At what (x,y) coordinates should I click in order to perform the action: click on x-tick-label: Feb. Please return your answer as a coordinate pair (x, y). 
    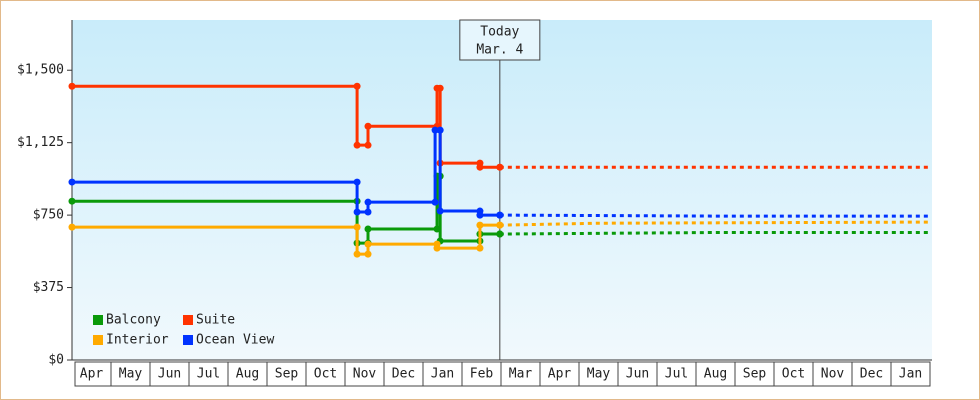
    Looking at the image, I should click on (482, 374).